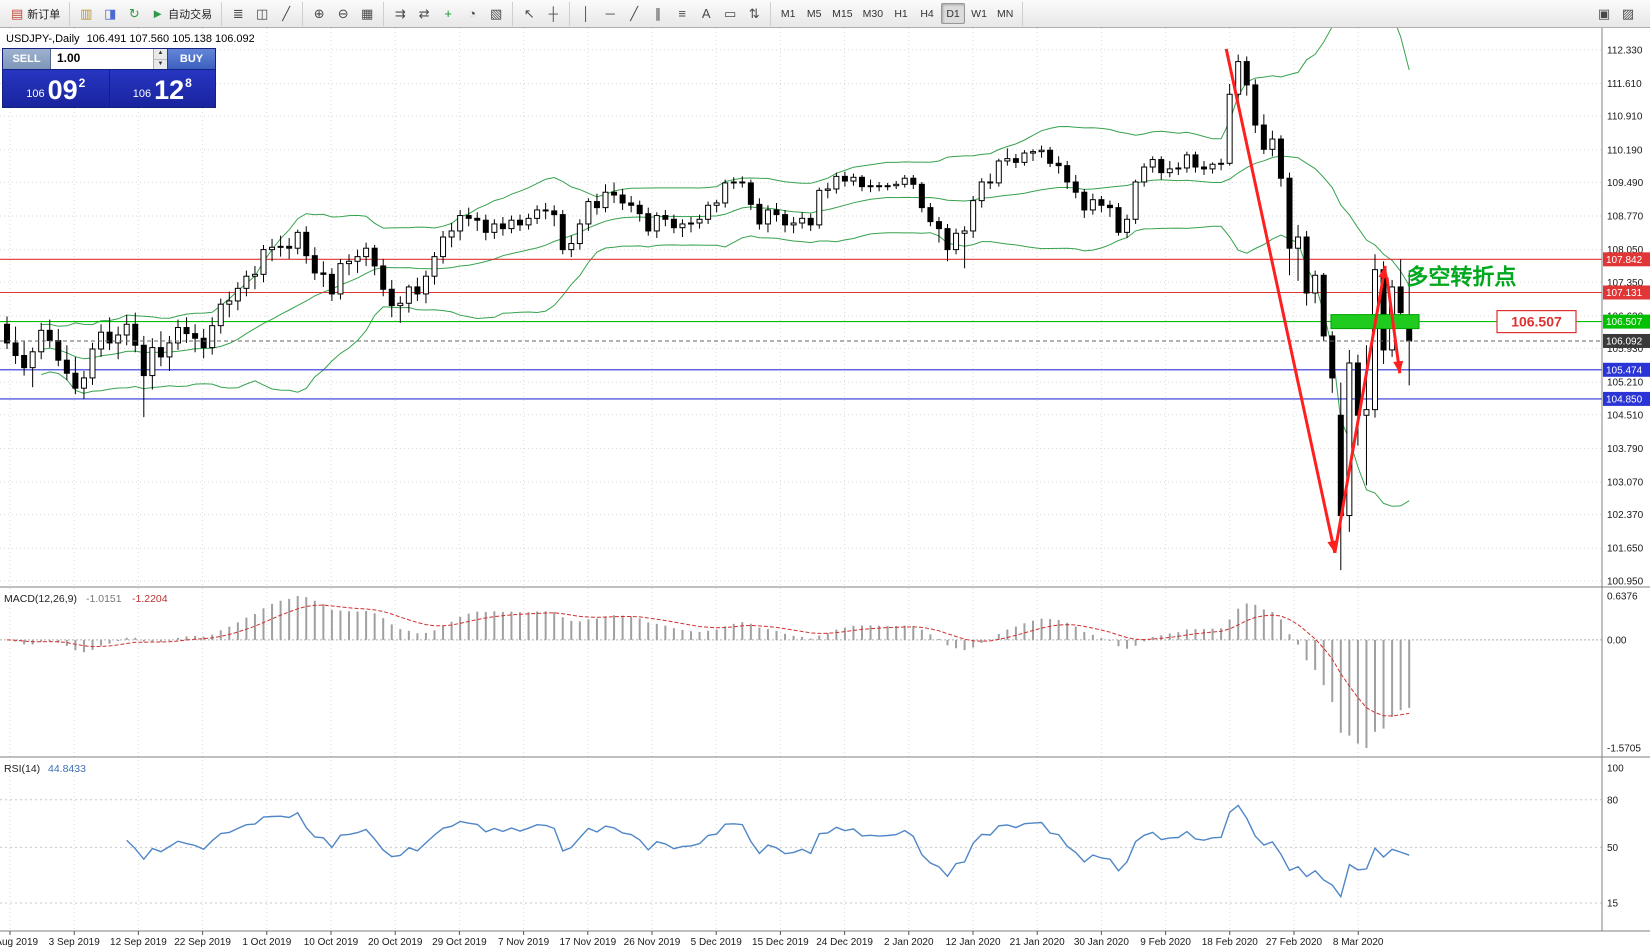  Describe the element at coordinates (35, 13) in the screenshot. I see `new-order-button: ▤ 新订单` at that location.